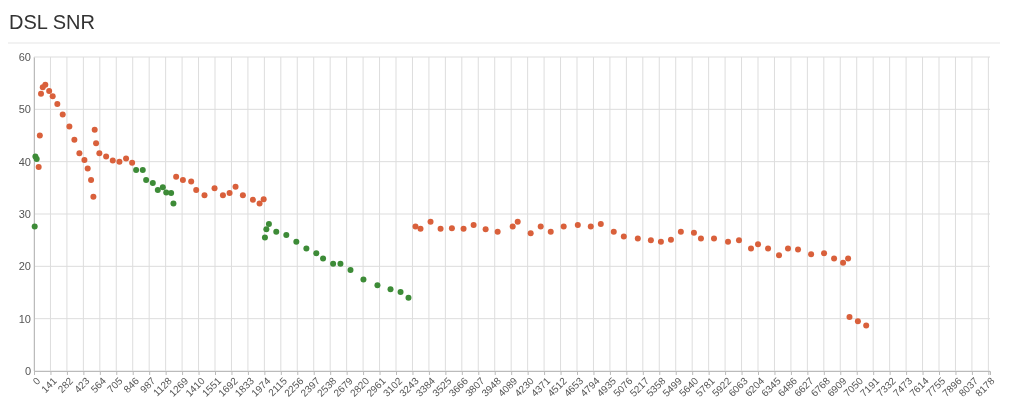 This screenshot has width=1024, height=400. Describe the element at coordinates (36, 380) in the screenshot. I see `x-tick-label: 0` at that location.